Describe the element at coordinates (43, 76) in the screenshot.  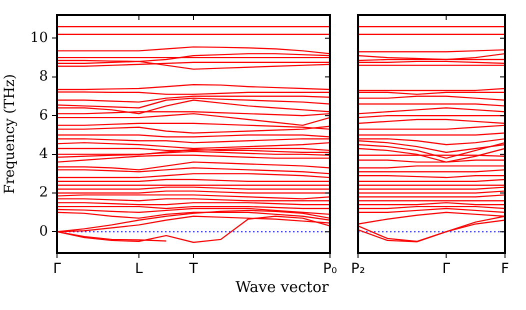
I see `y-tick-label: 8` at that location.